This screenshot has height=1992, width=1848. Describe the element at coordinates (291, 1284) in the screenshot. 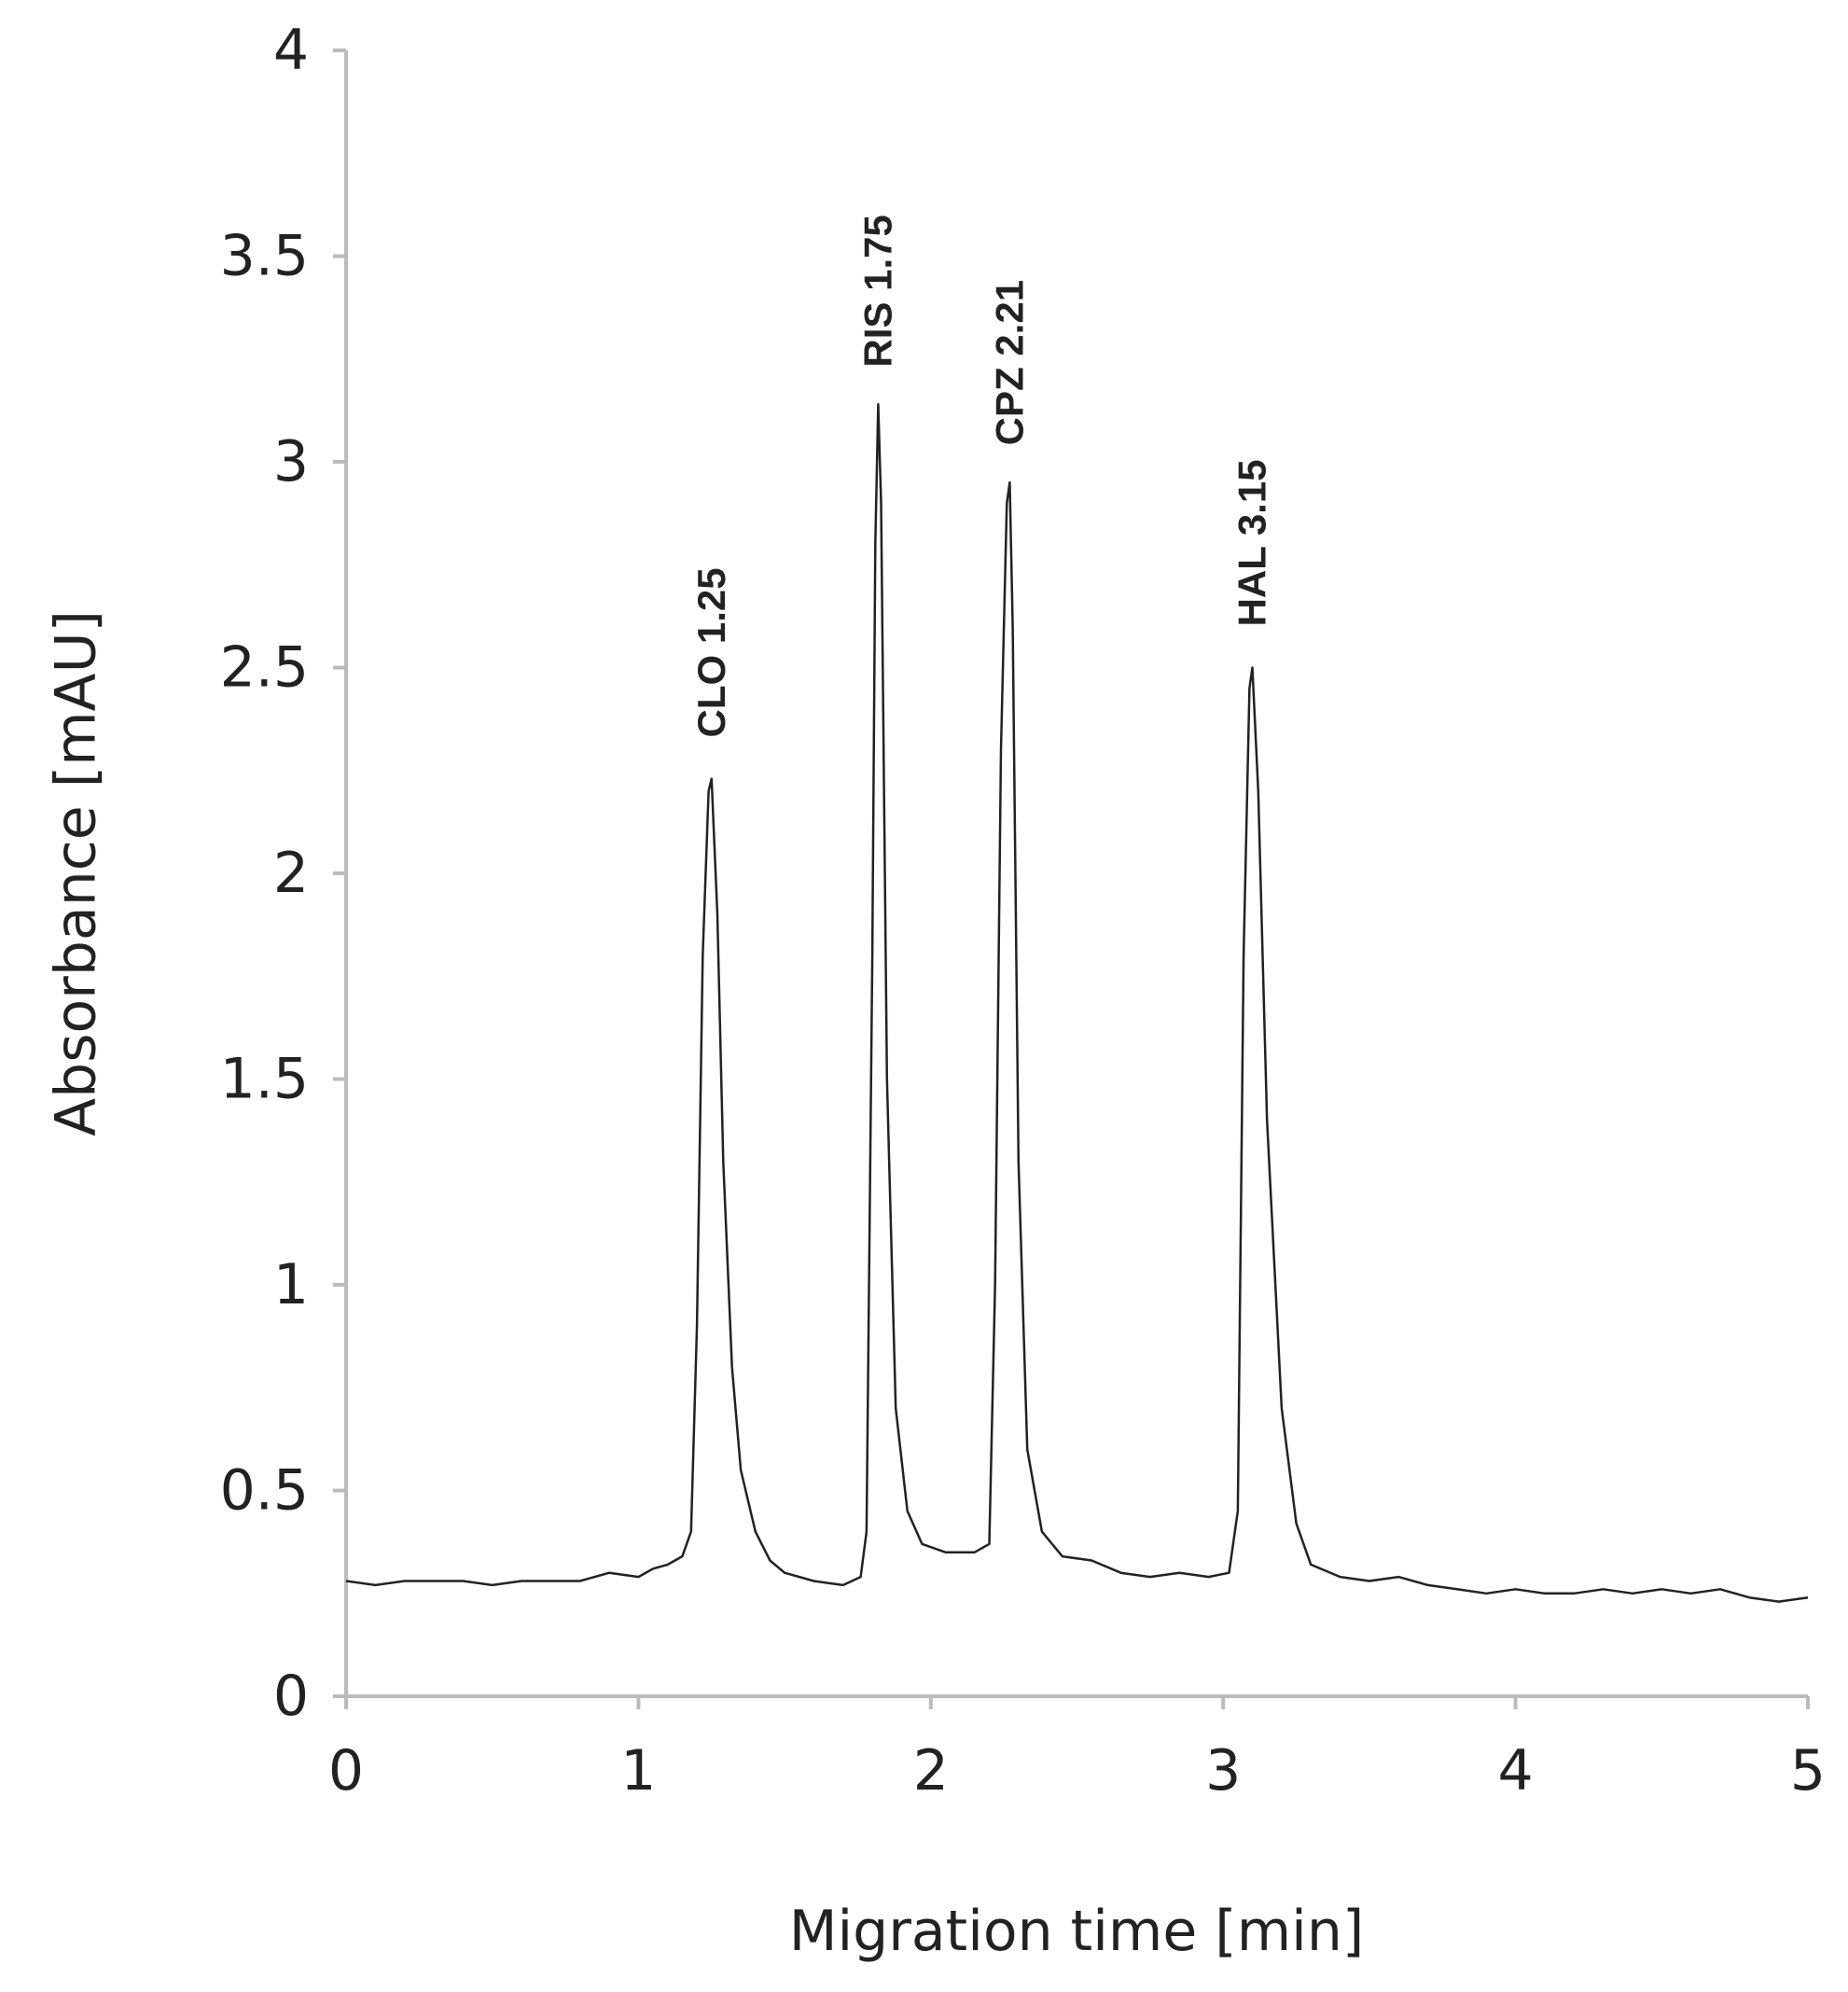

I see `y-tick-label: 1` at that location.